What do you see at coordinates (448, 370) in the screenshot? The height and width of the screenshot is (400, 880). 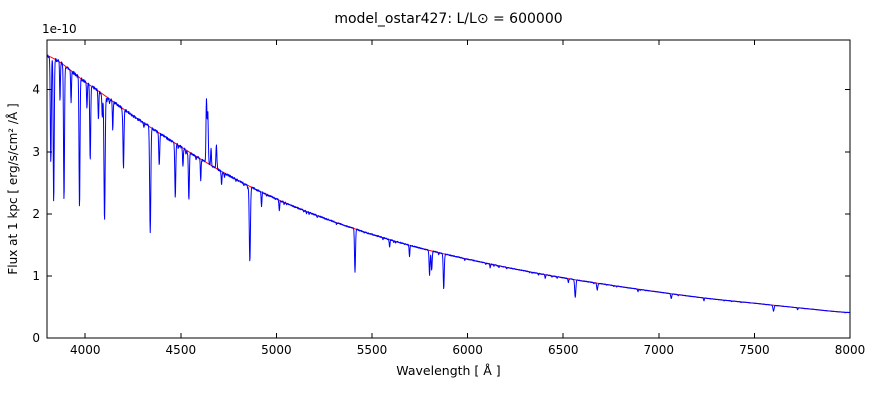 I see `x-axis-title: Wavelength [ Å ]` at bounding box center [448, 370].